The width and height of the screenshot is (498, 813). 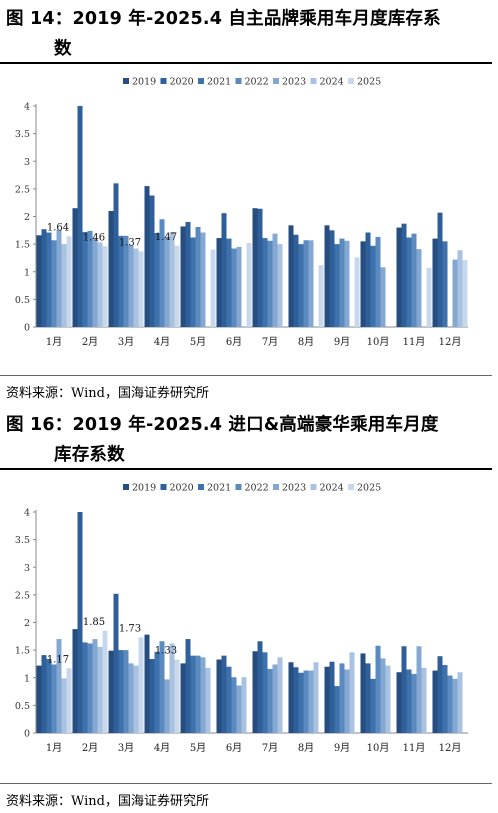 What do you see at coordinates (130, 628) in the screenshot?
I see `data-label: 1.73` at bounding box center [130, 628].